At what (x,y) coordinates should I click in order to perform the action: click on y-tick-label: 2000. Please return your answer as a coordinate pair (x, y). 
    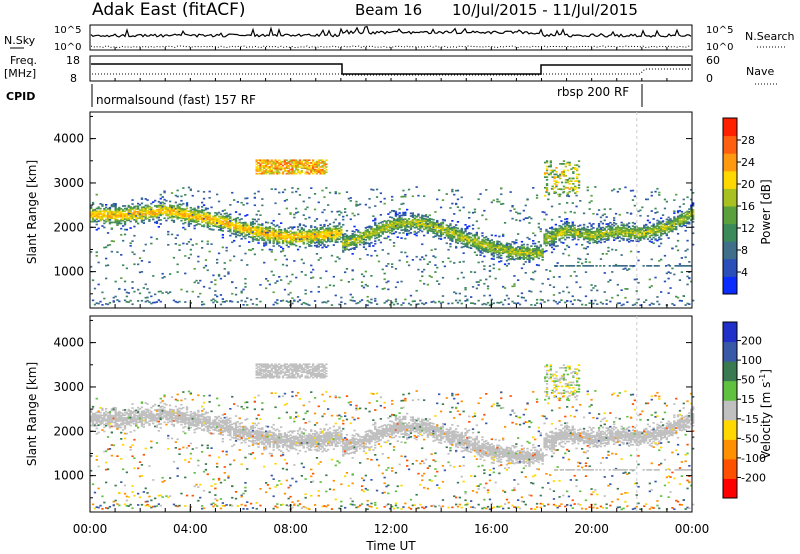
    Looking at the image, I should click on (68, 227).